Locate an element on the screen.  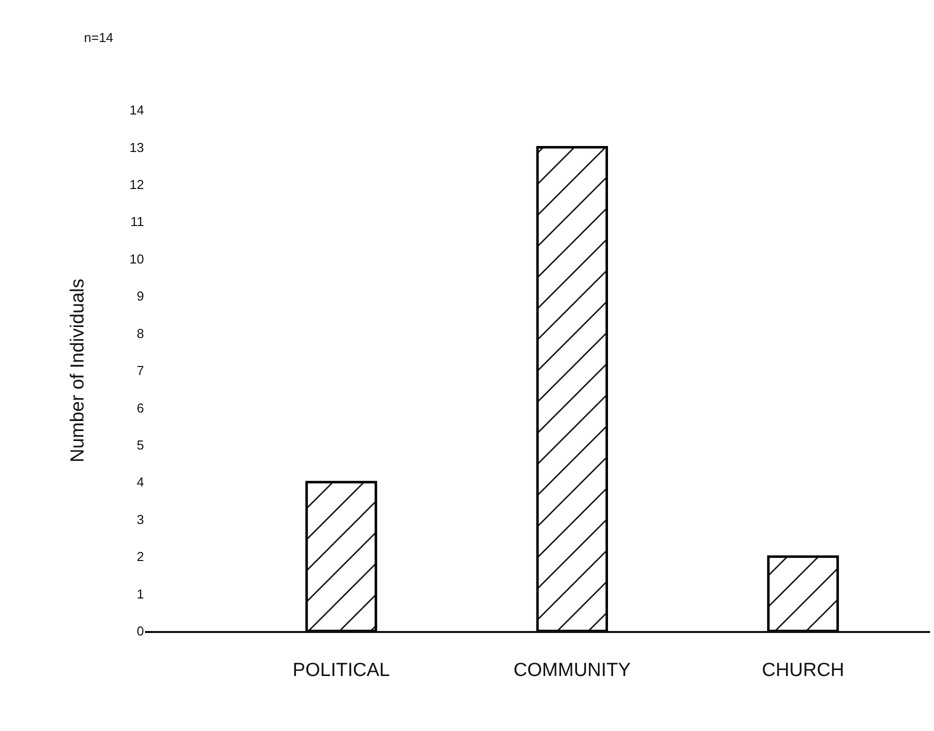
x-tick-label: POLITICAL is located at coordinates (341, 670).